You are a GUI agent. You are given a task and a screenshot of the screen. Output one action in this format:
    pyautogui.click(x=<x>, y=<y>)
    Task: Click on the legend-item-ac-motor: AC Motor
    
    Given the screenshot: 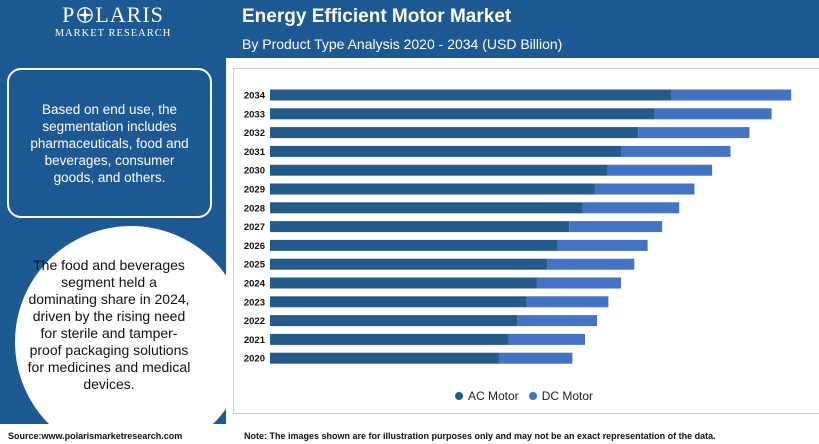 What is the action you would take?
    pyautogui.click(x=487, y=396)
    